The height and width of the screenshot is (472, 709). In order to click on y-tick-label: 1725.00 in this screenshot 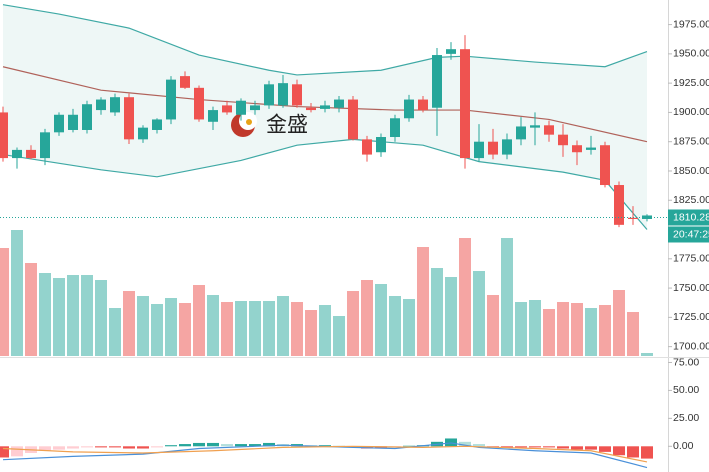, I will do `click(691, 317)`.